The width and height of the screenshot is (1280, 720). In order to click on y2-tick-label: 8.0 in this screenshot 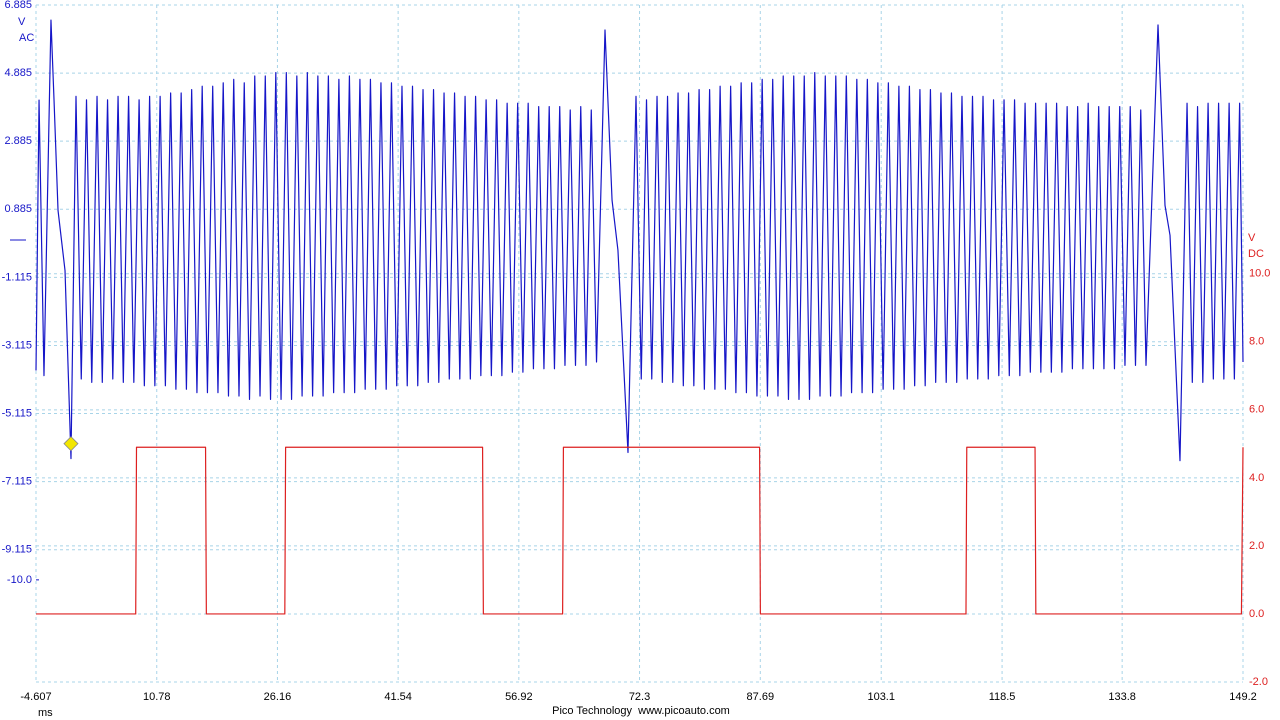, I will do `click(1256, 342)`.